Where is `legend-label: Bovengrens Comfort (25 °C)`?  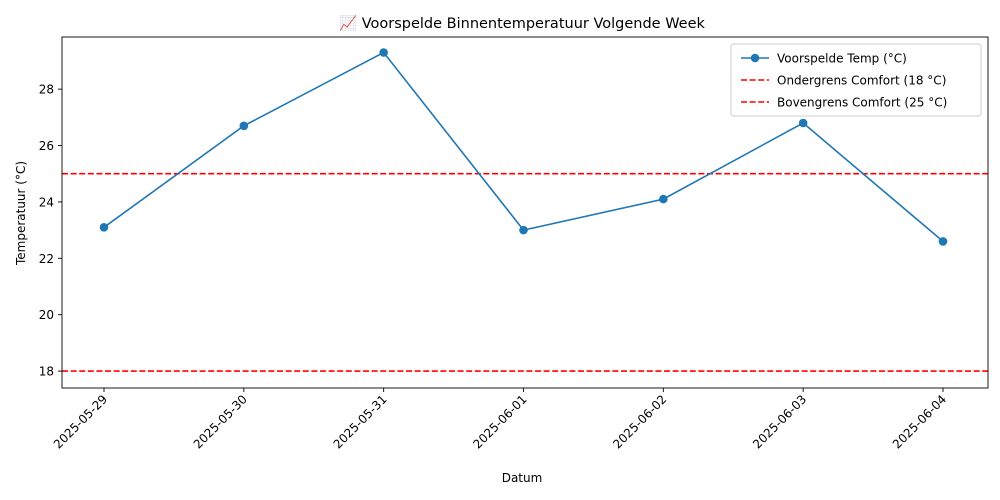
legend-label: Bovengrens Comfort (25 °C) is located at coordinates (862, 102).